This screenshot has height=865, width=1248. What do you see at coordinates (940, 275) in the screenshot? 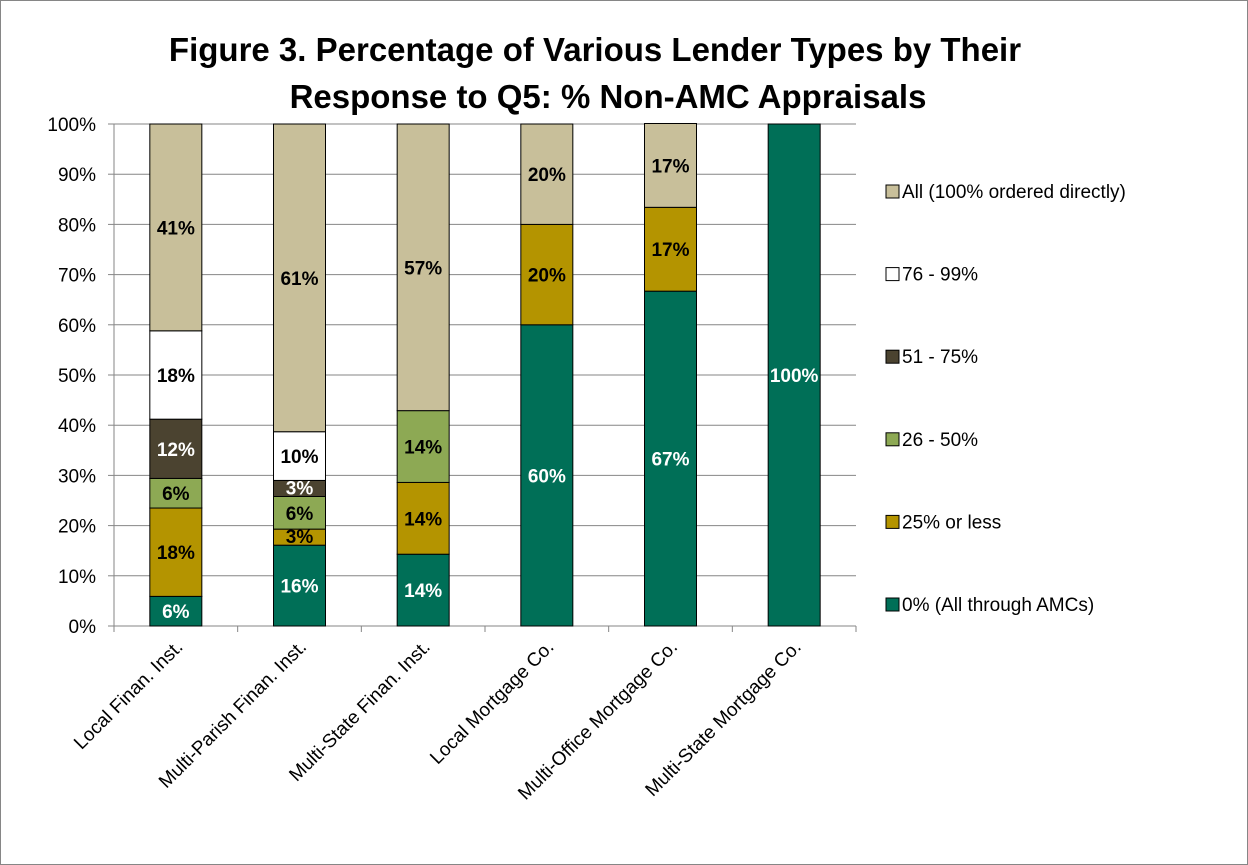
I see `legend-label: 76 - 99%` at bounding box center [940, 275].